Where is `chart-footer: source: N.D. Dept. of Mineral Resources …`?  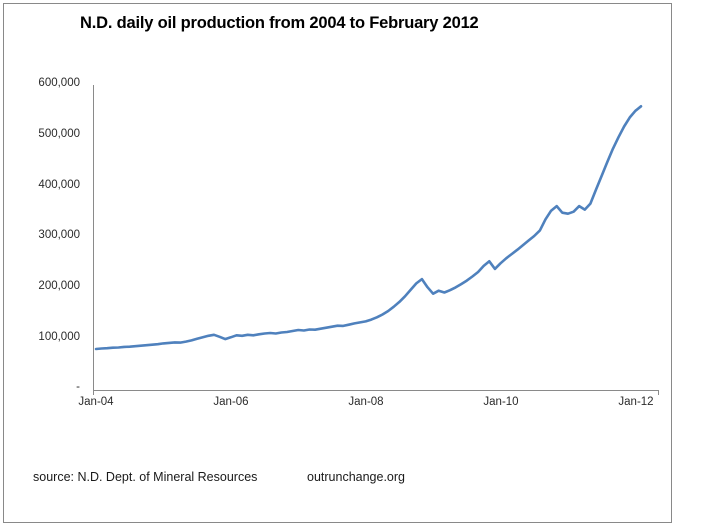
chart-footer: source: N.D. Dept. of Mineral Resources … is located at coordinates (219, 477).